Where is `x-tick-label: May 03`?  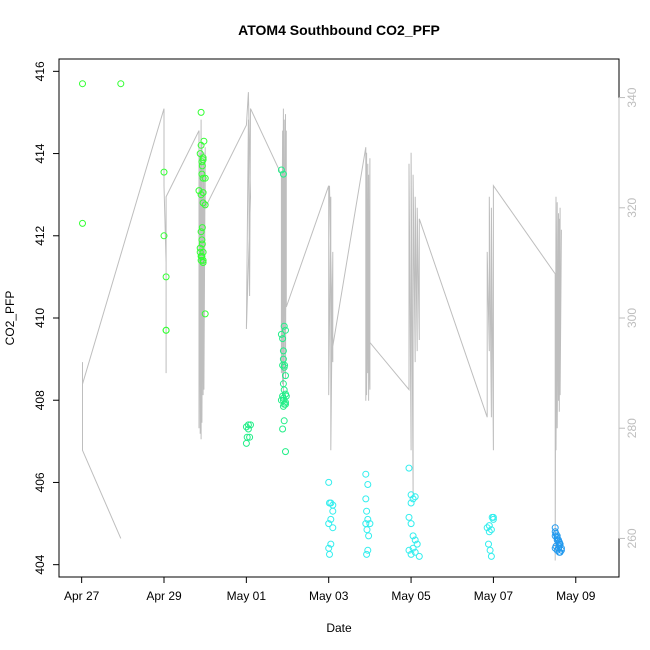 x-tick-label: May 03 is located at coordinates (329, 596).